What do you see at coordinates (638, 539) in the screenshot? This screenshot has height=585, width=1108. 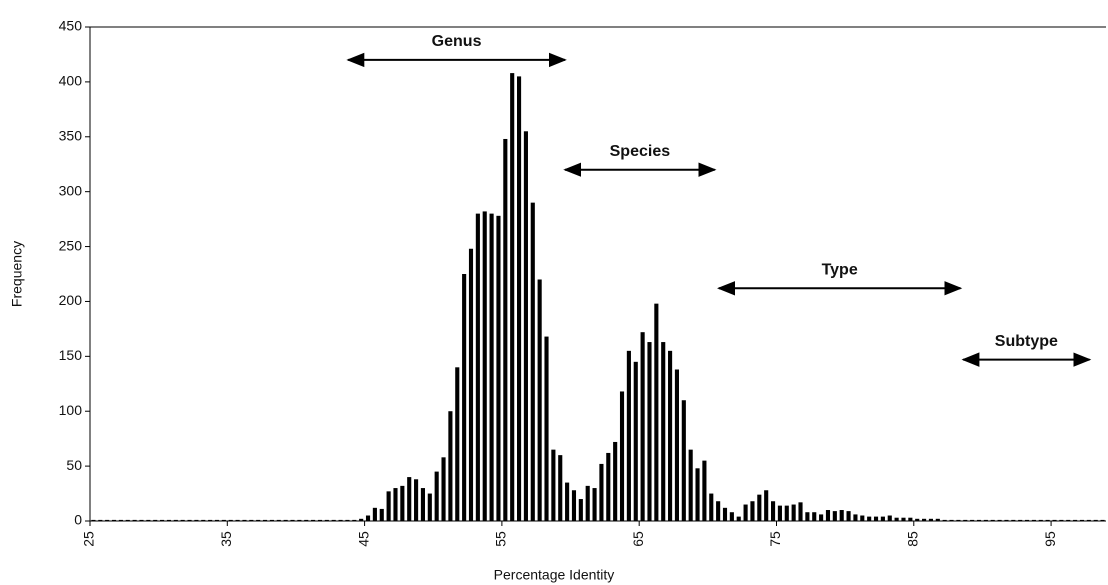 I see `x-tick-label: 65` at bounding box center [638, 539].